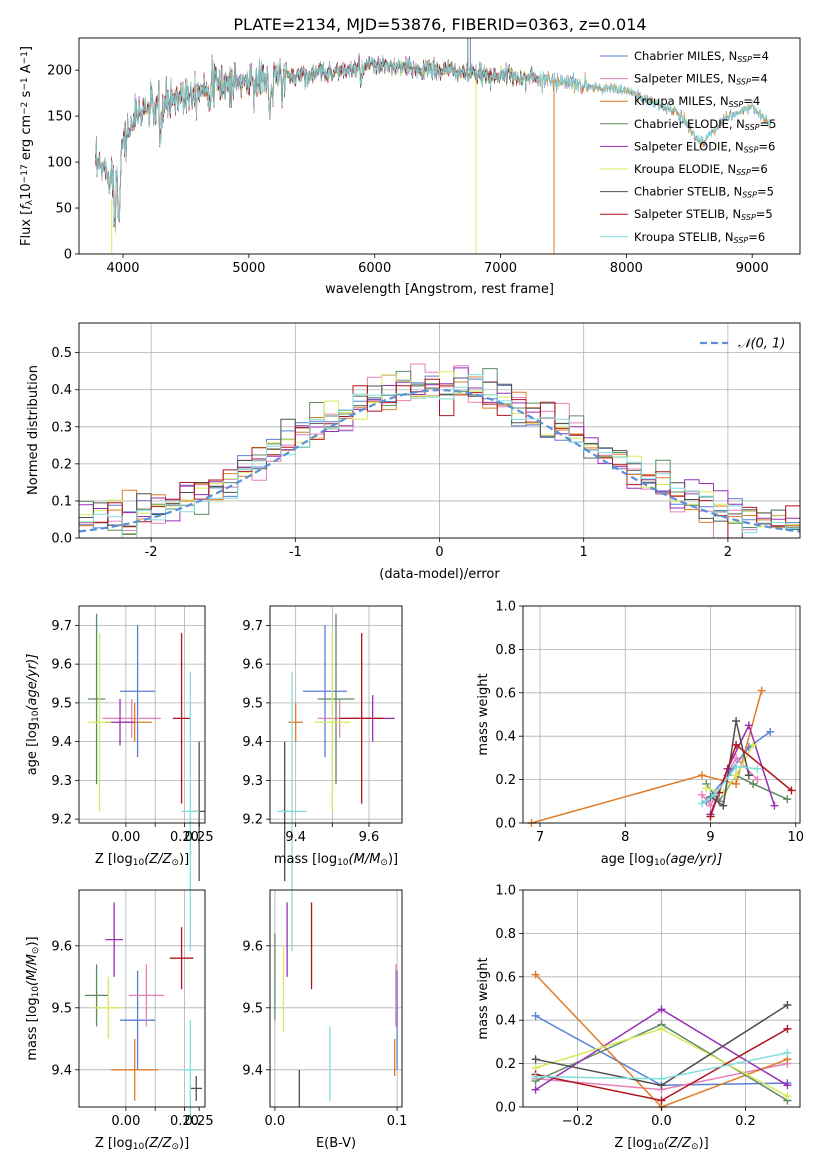 The height and width of the screenshot is (1170, 819). What do you see at coordinates (505, 891) in the screenshot?
I see `y-tick-label: 1.0` at bounding box center [505, 891].